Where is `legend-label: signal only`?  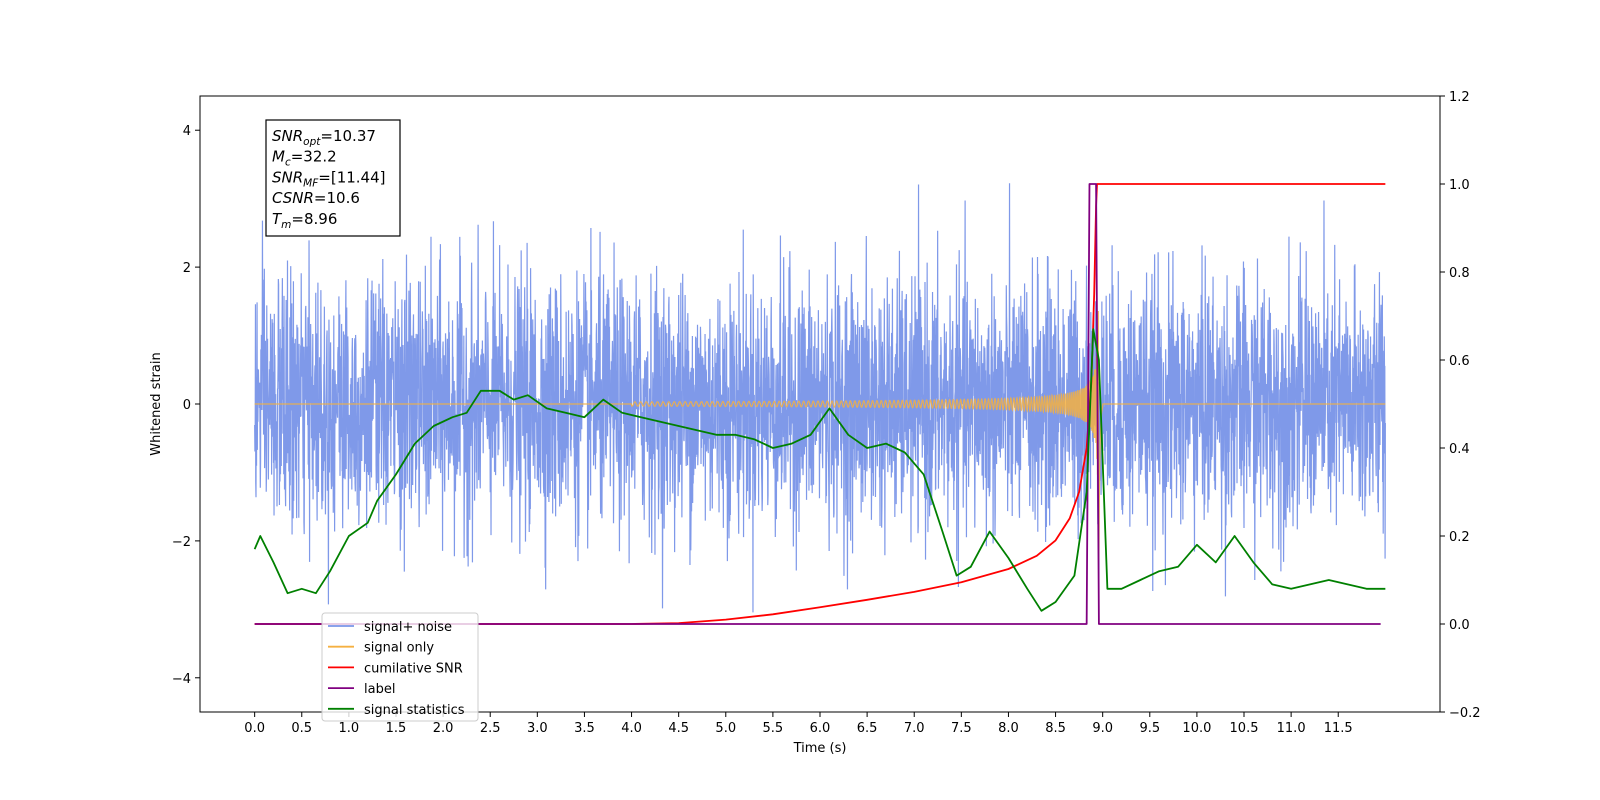 legend-label: signal only is located at coordinates (399, 648).